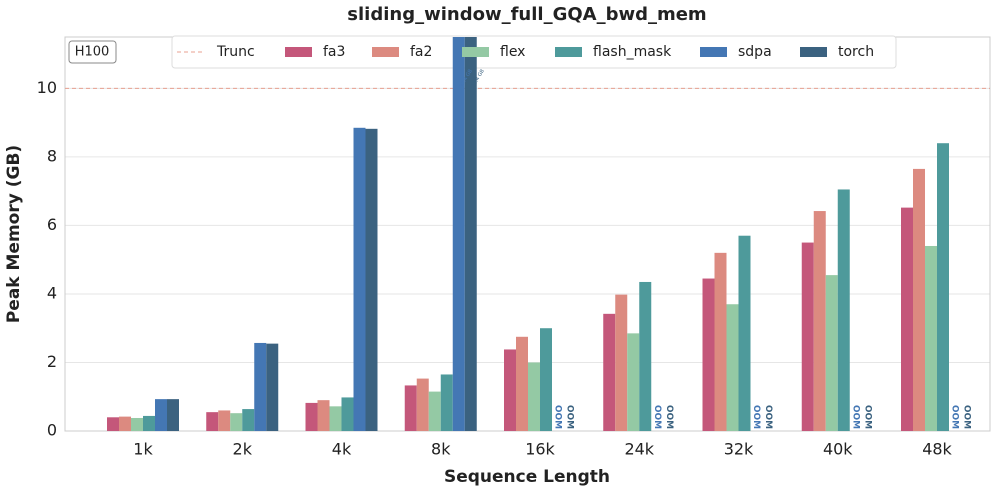 The width and height of the screenshot is (997, 493). What do you see at coordinates (632, 52) in the screenshot?
I see `legend-label: flash_mask` at bounding box center [632, 52].